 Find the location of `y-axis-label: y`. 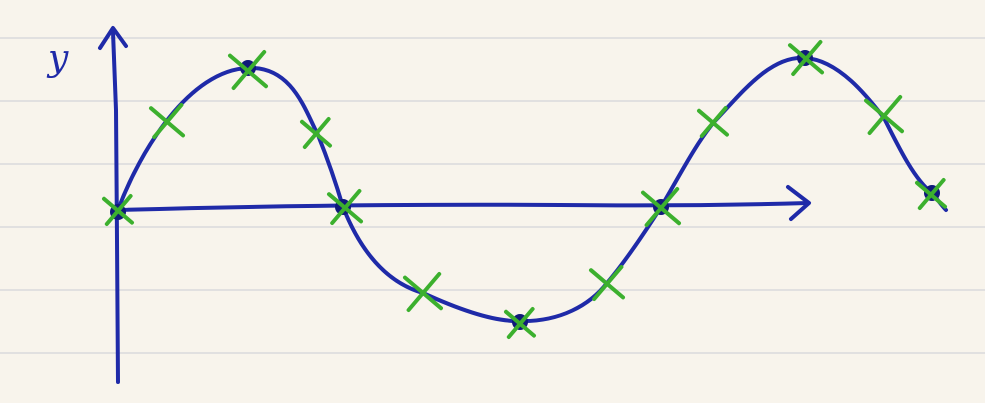

y-axis-label: y is located at coordinates (57, 58).